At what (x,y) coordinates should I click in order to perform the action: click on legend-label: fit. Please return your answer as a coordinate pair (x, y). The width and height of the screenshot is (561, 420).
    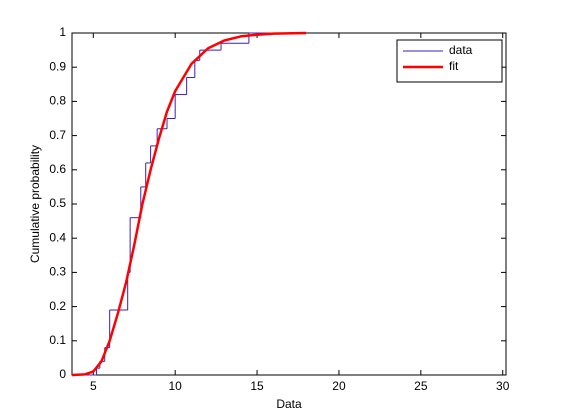
    Looking at the image, I should click on (454, 66).